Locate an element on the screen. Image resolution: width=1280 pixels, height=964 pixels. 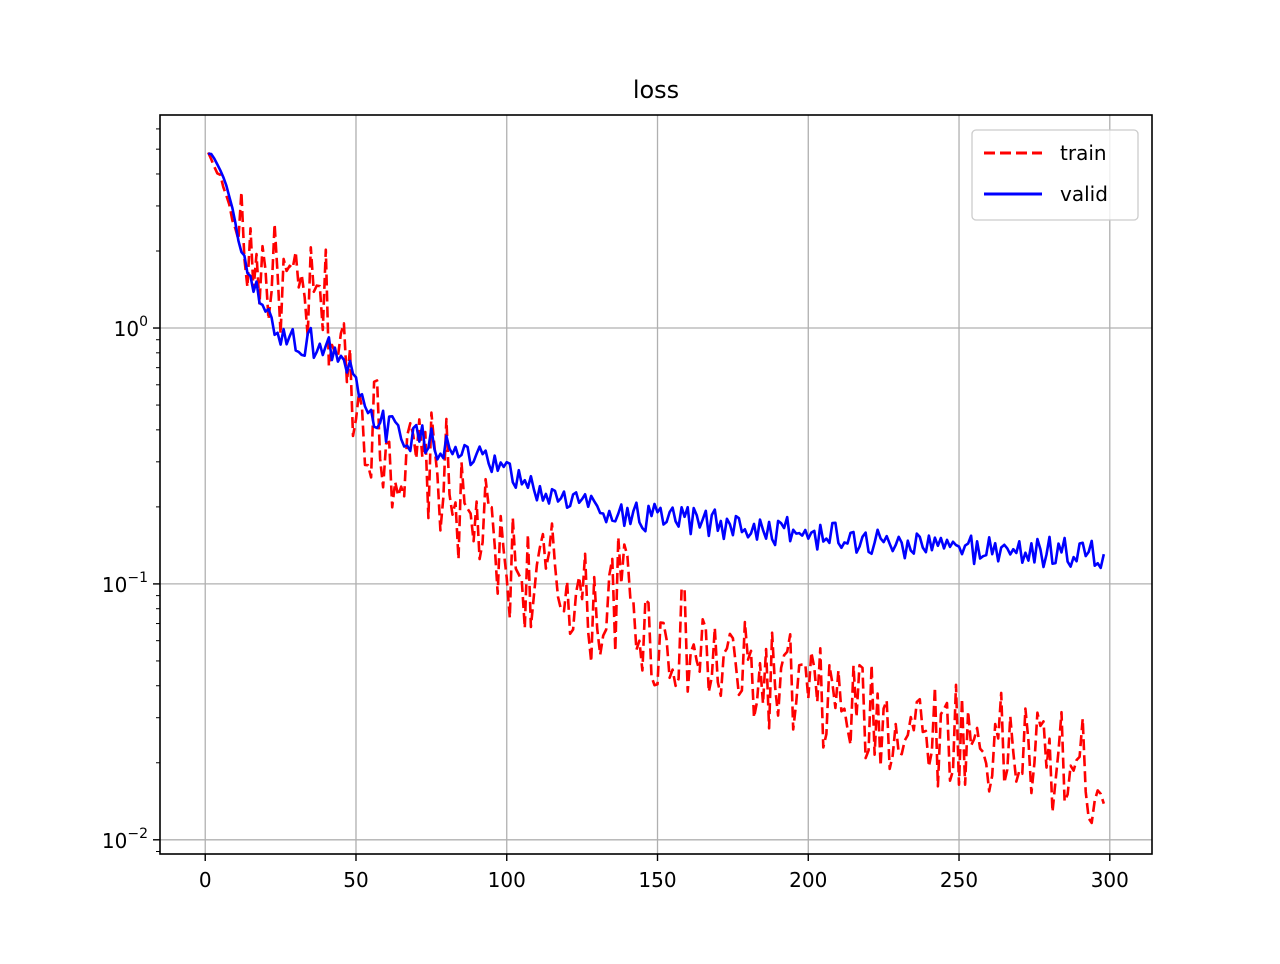
chart-title: loss is located at coordinates (656, 90).